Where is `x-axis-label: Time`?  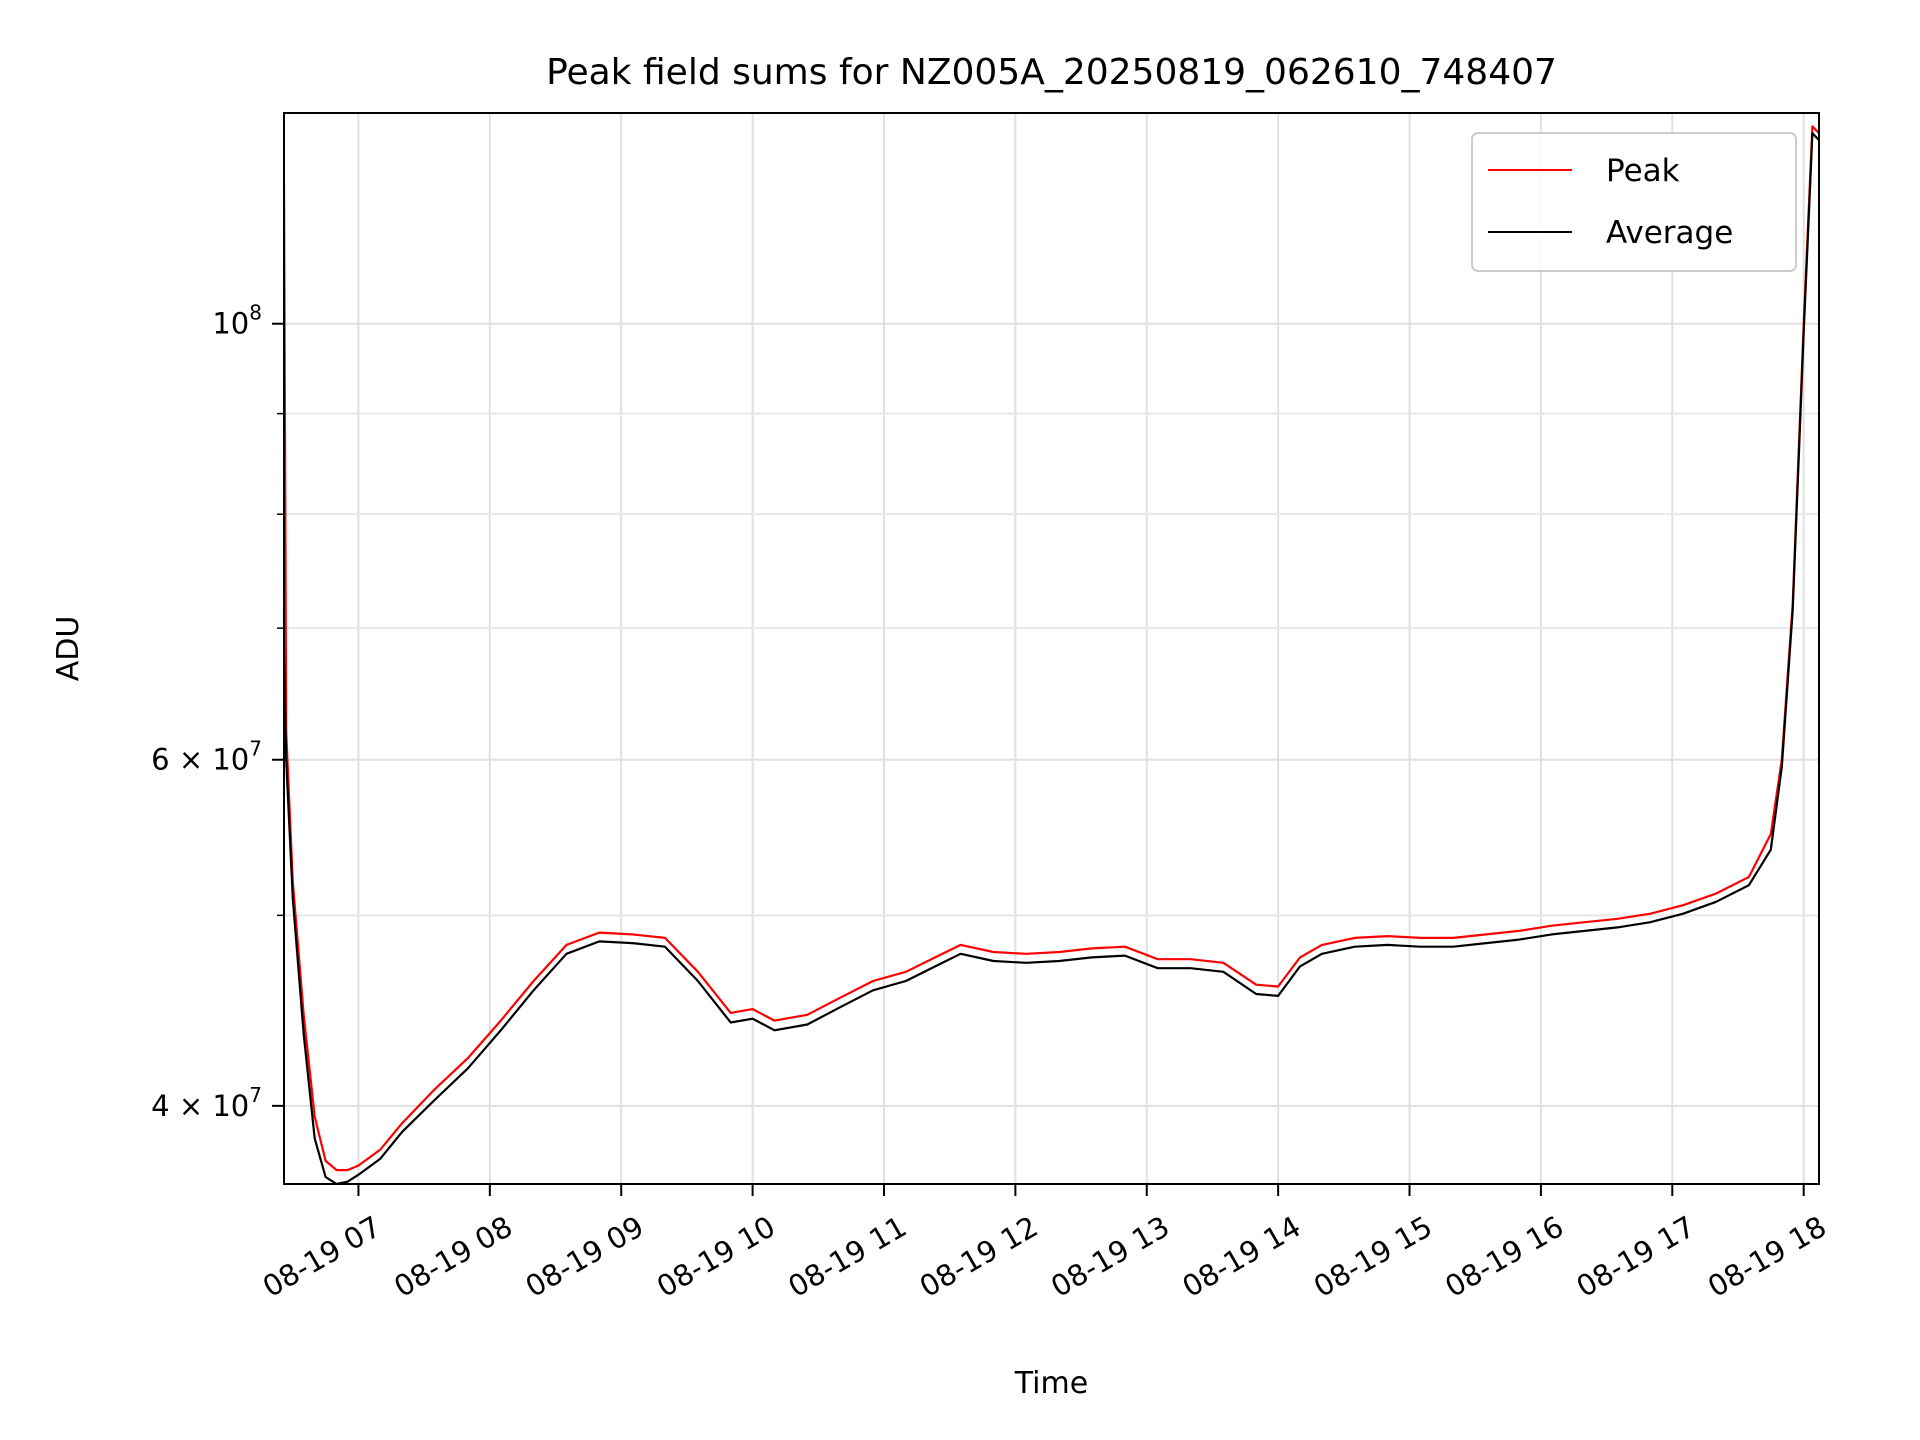 x-axis-label: Time is located at coordinates (1051, 1383).